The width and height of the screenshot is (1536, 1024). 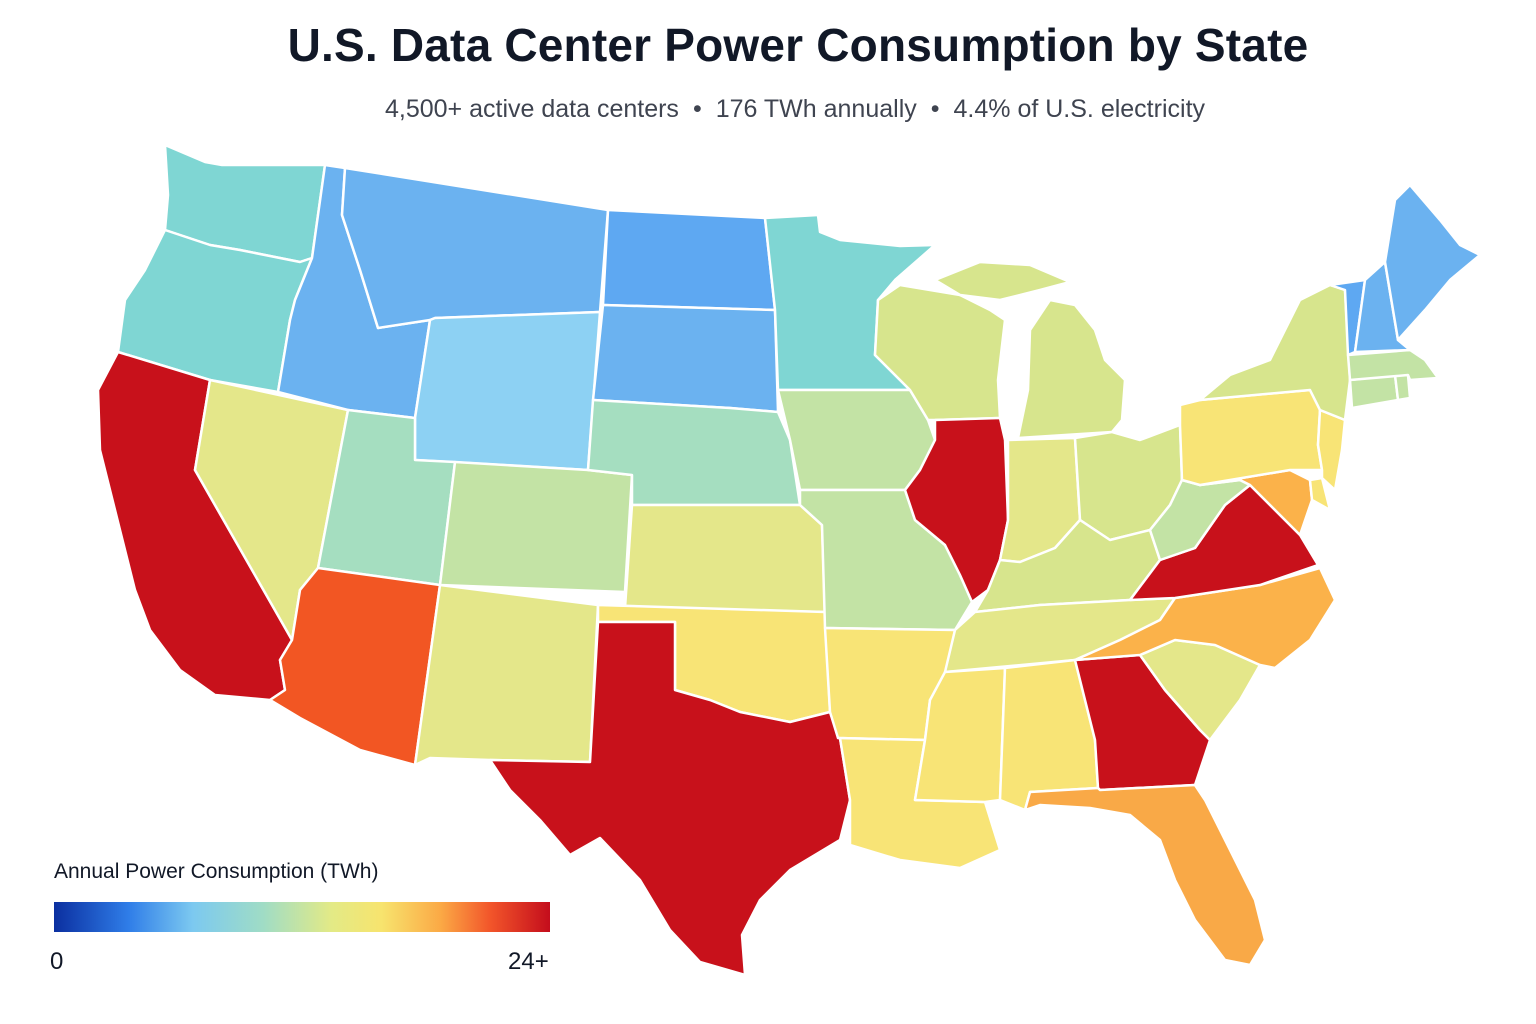 What do you see at coordinates (1331, 450) in the screenshot?
I see `state-NJ` at bounding box center [1331, 450].